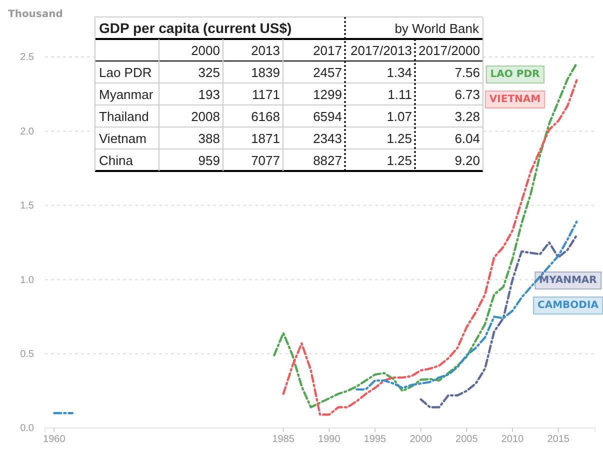 The height and width of the screenshot is (449, 603). Describe the element at coordinates (283, 440) in the screenshot. I see `x-tick-label: 1985` at that location.